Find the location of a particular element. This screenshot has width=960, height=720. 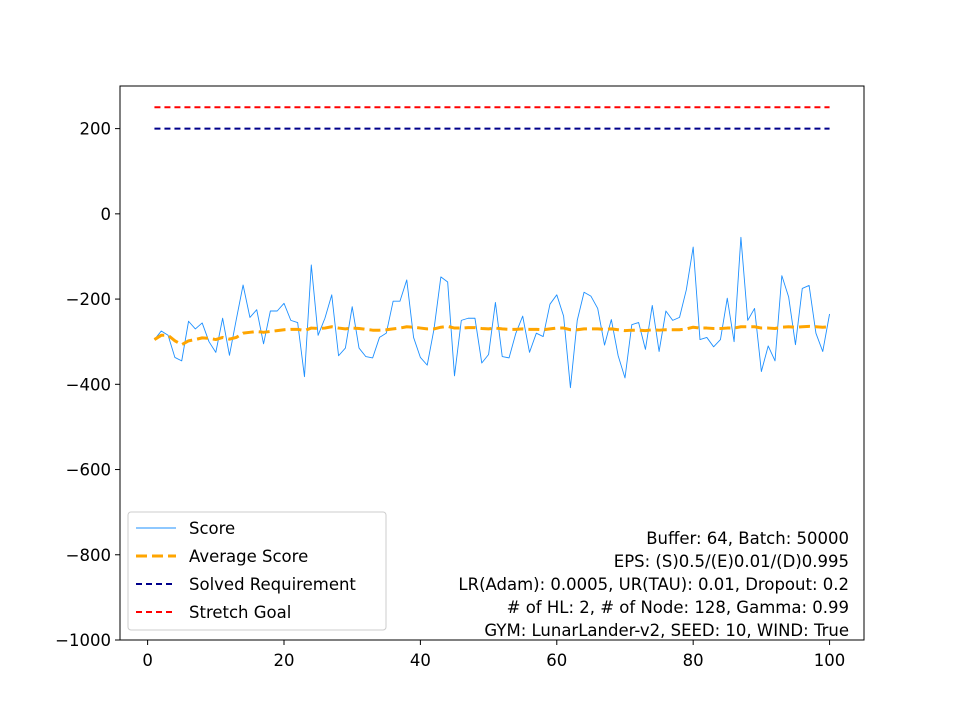

y-tick-label: 200 is located at coordinates (96, 129).